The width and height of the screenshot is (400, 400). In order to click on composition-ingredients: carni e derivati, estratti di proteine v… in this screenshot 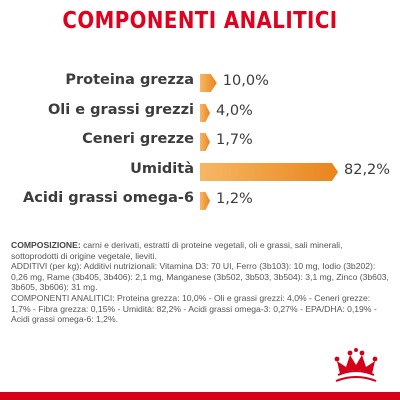, I will do `click(177, 250)`.